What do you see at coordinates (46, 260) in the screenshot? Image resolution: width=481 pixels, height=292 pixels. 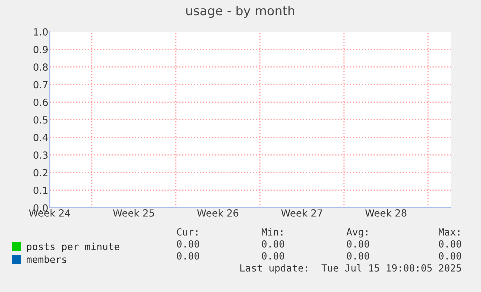 I see `legend-label: members` at bounding box center [46, 260].